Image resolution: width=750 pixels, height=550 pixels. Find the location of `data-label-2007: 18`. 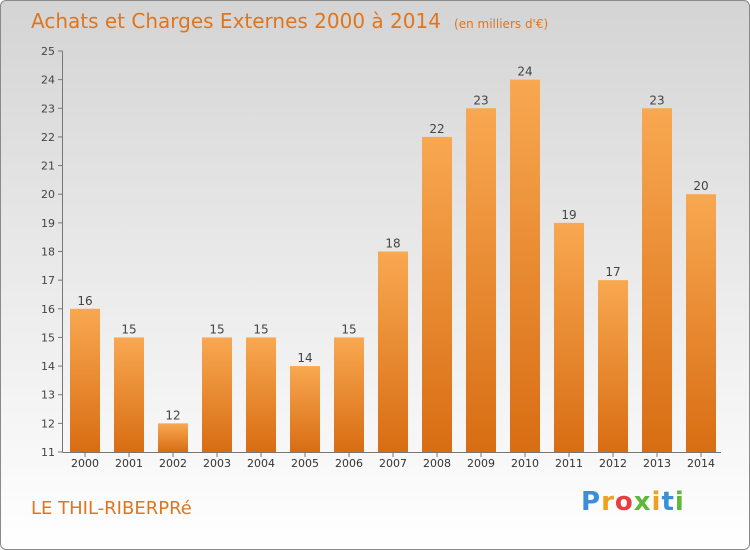

data-label-2007: 18 is located at coordinates (392, 244).